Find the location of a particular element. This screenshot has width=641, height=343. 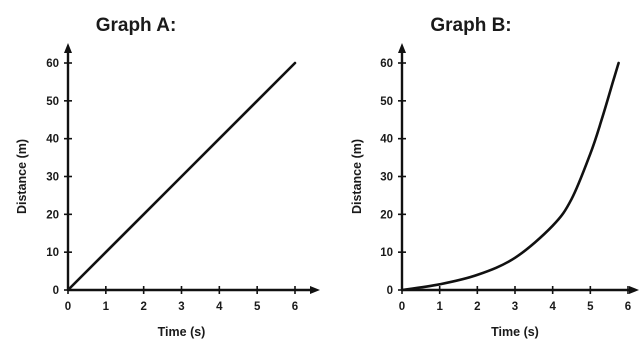

graph-a-x-tick-label: 3 is located at coordinates (181, 307).